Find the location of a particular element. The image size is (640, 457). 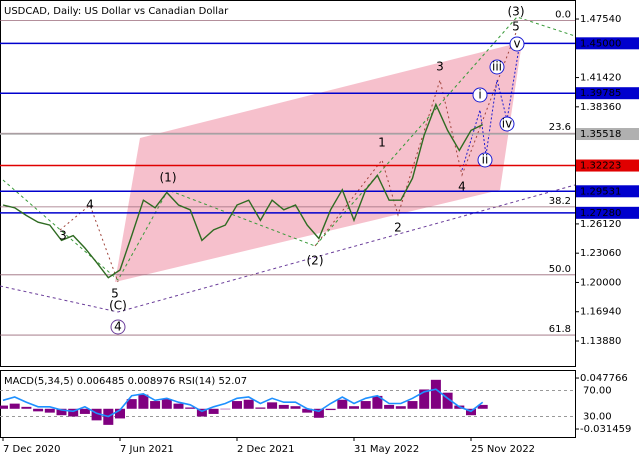

rsi-line is located at coordinates (243, 403).